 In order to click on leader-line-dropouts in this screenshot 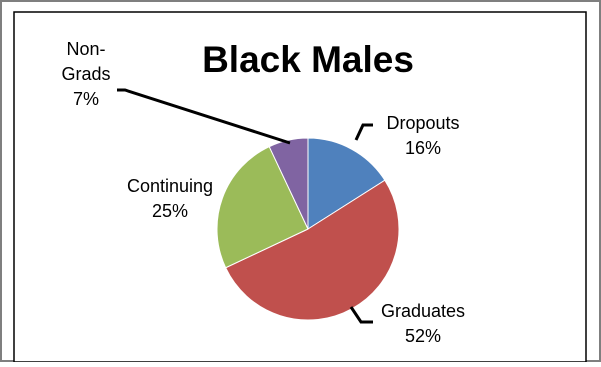, I will do `click(363, 132)`.